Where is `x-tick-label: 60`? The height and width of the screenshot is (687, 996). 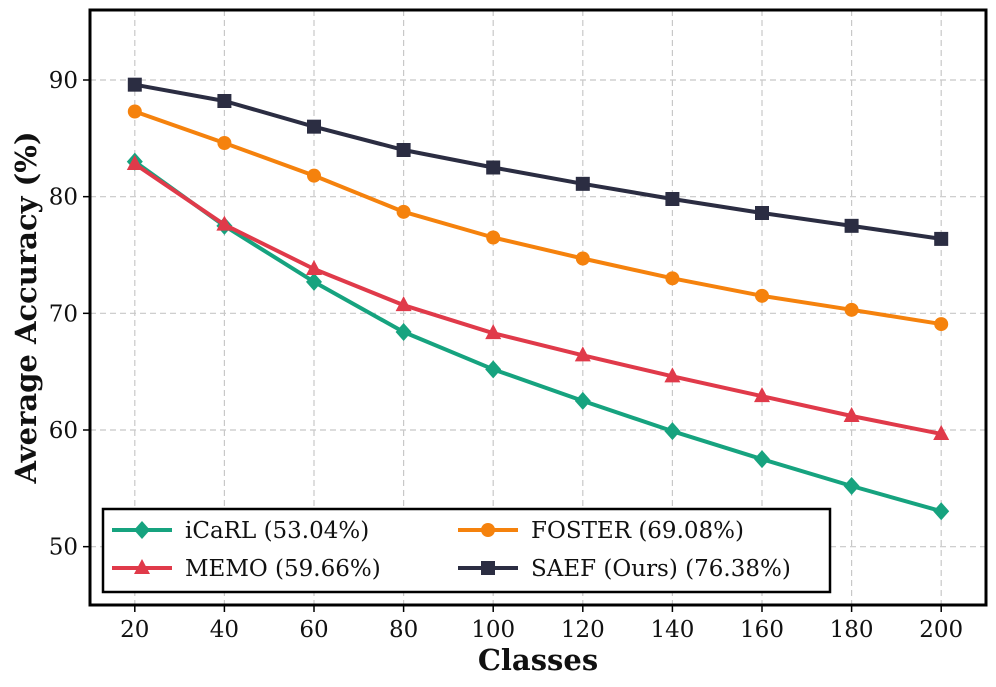 x-tick-label: 60 is located at coordinates (313, 630).